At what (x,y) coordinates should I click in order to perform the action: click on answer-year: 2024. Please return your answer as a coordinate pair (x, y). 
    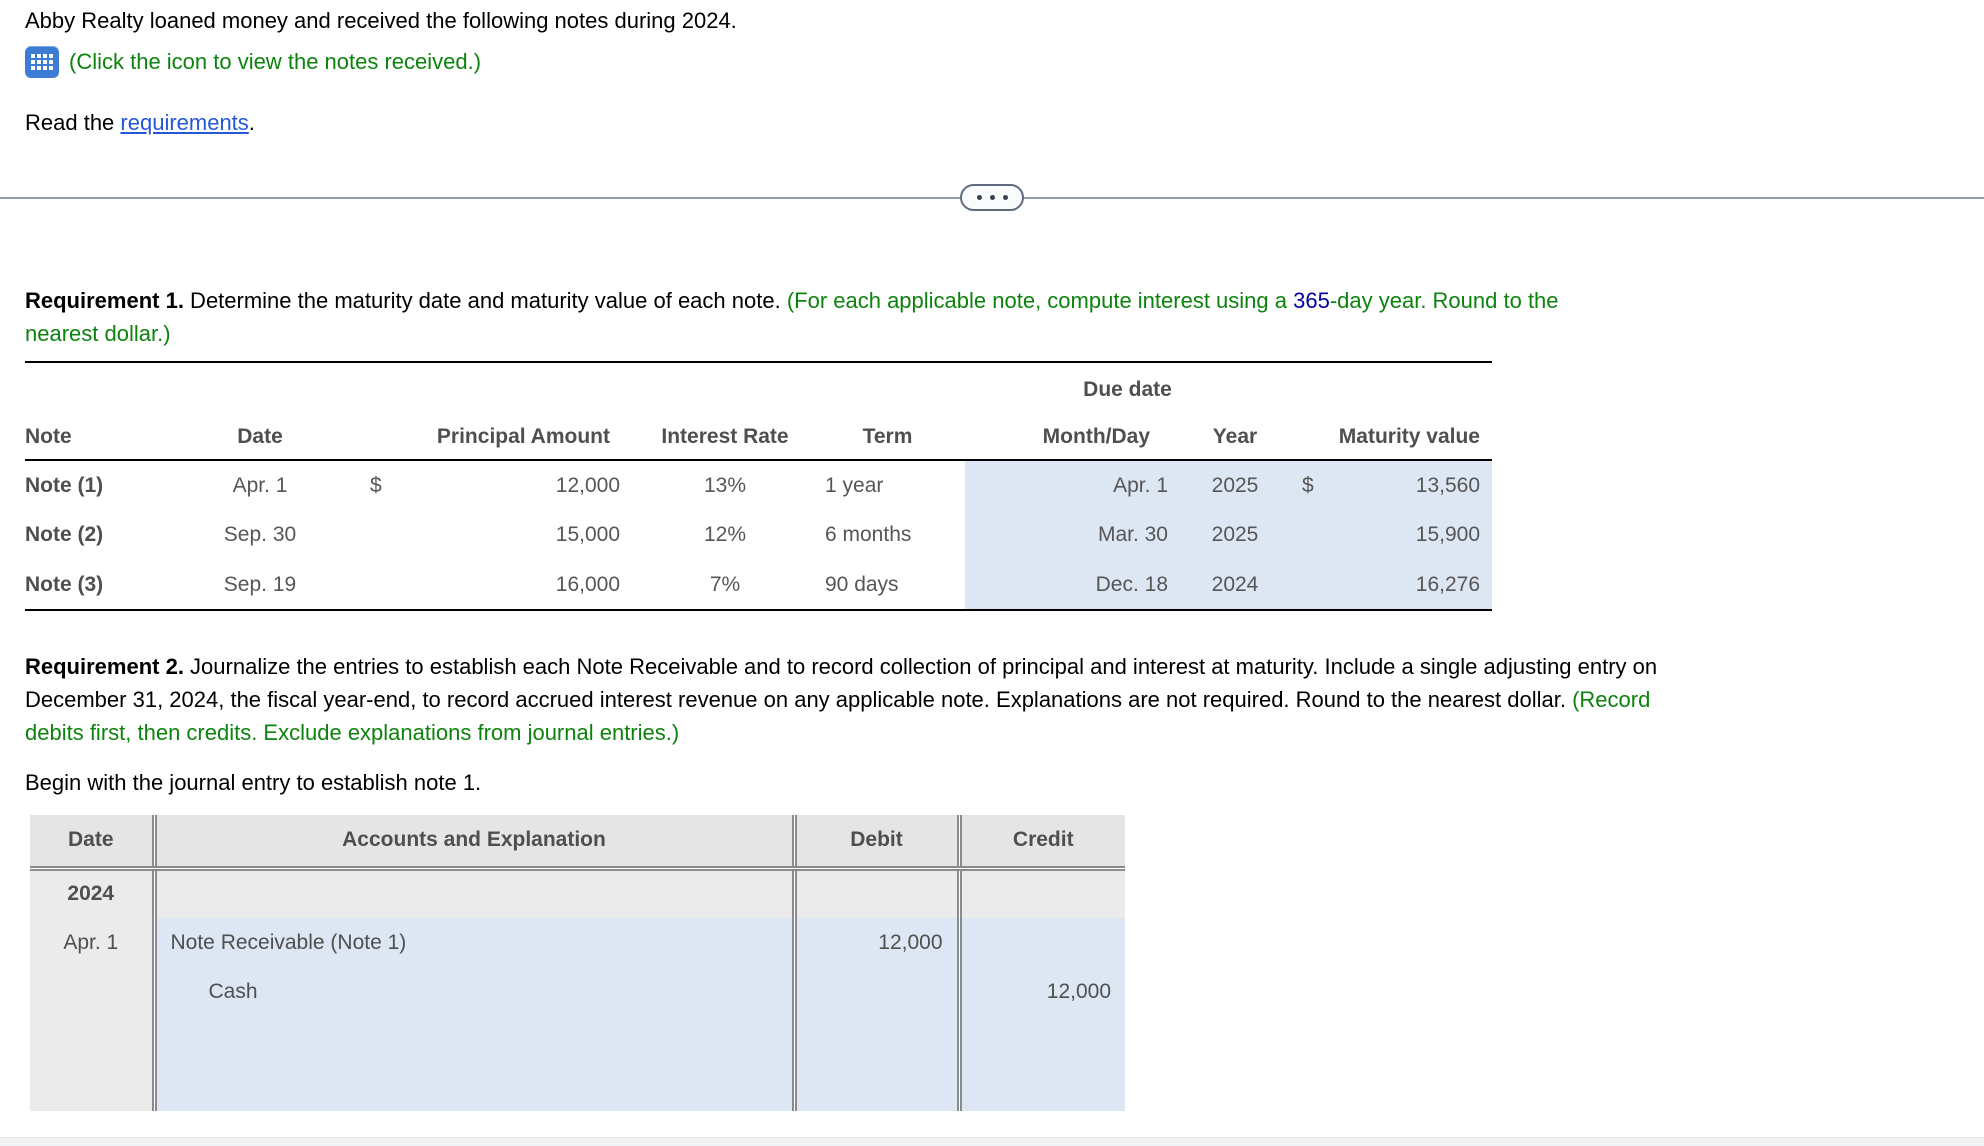
    Looking at the image, I should click on (1235, 585).